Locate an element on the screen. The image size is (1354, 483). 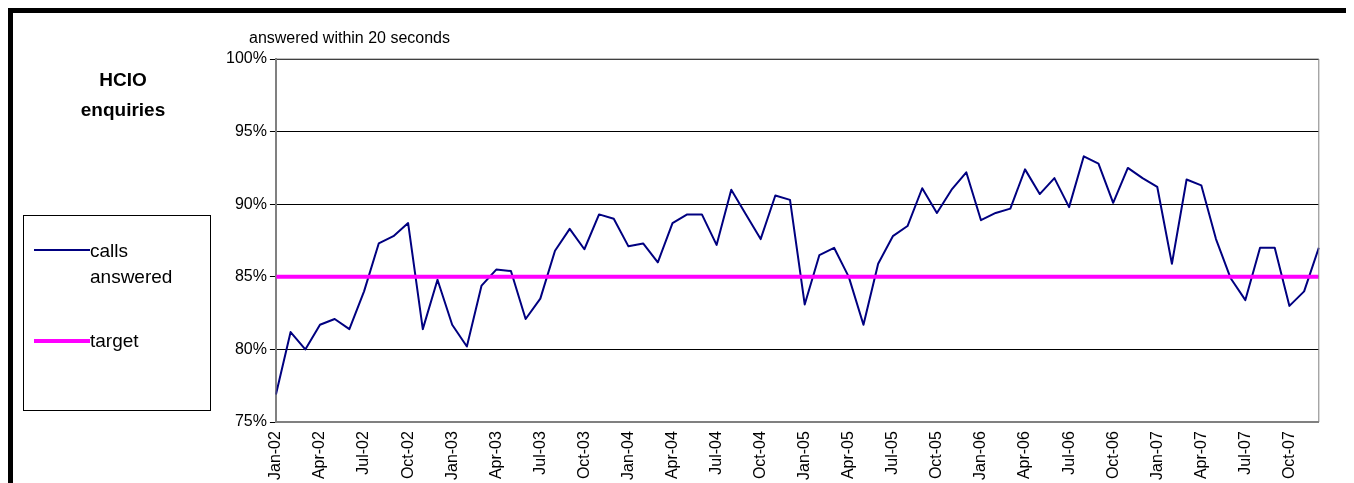
y-tick-label: 85% is located at coordinates (250, 276).